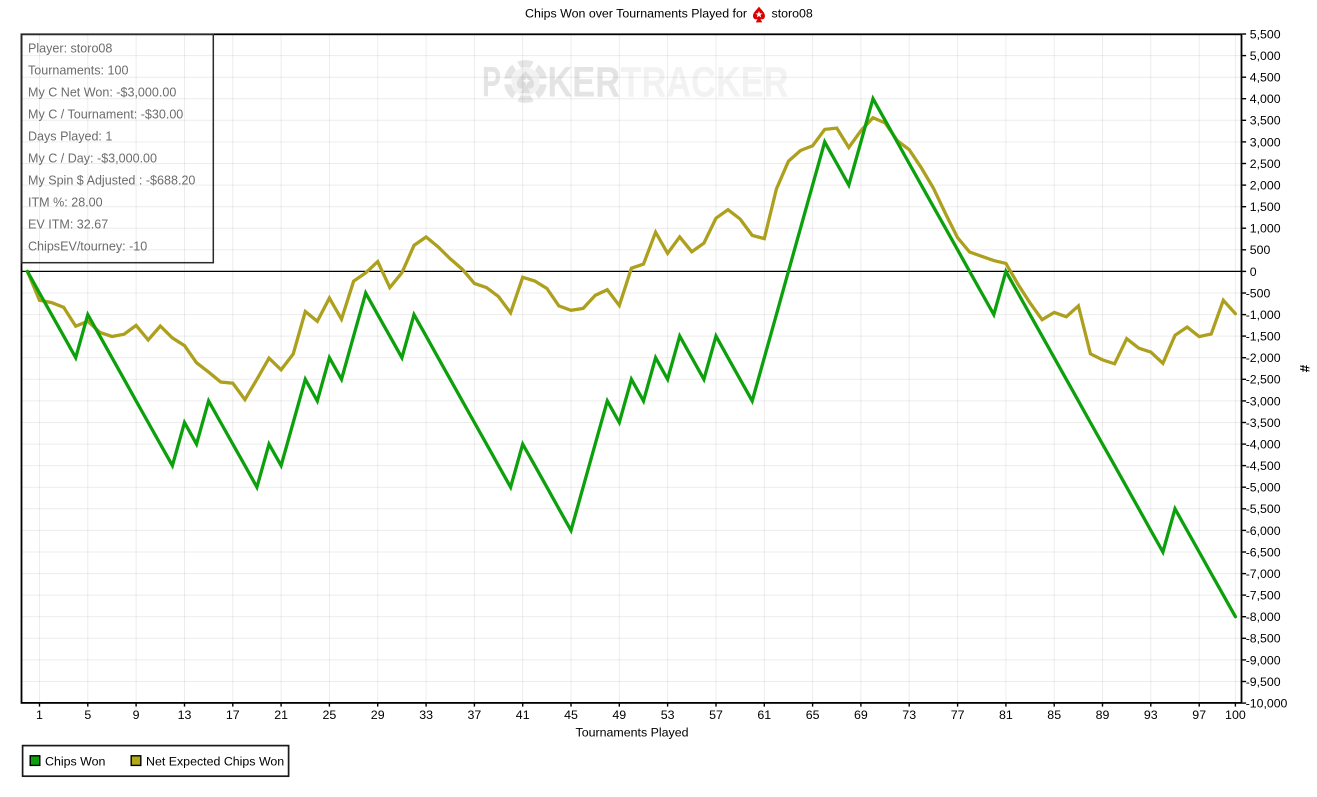 This screenshot has height=797, width=1317. What do you see at coordinates (1265, 99) in the screenshot?
I see `svg-text: 4,000` at bounding box center [1265, 99].